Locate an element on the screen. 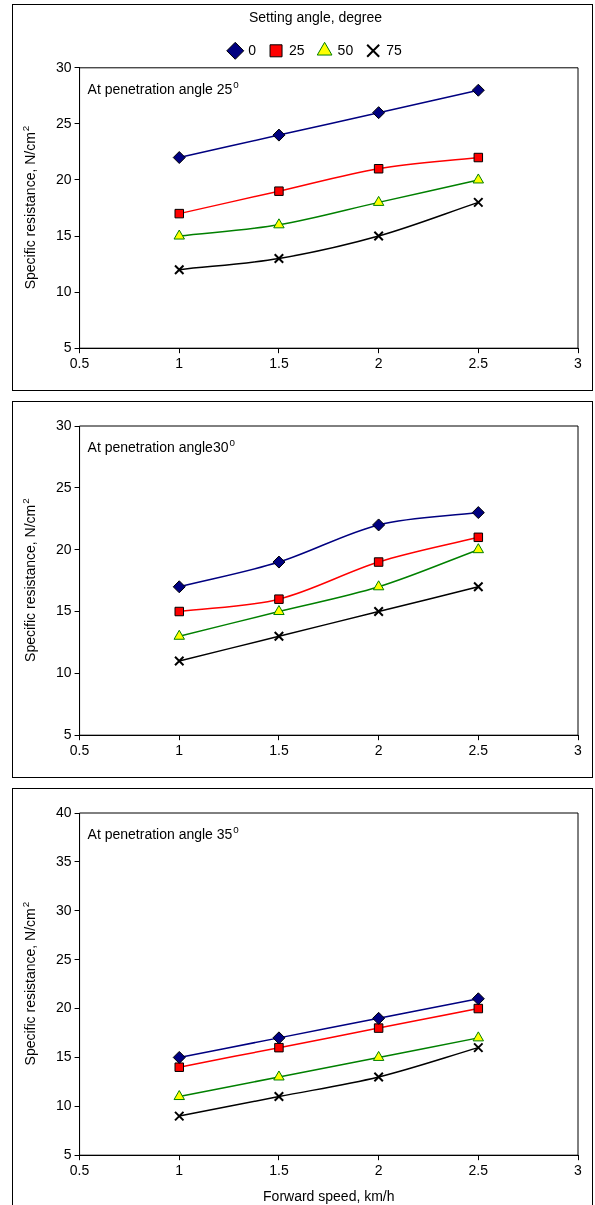 This screenshot has height=1205, width=595. y-tick-label: 40 is located at coordinates (63, 811).